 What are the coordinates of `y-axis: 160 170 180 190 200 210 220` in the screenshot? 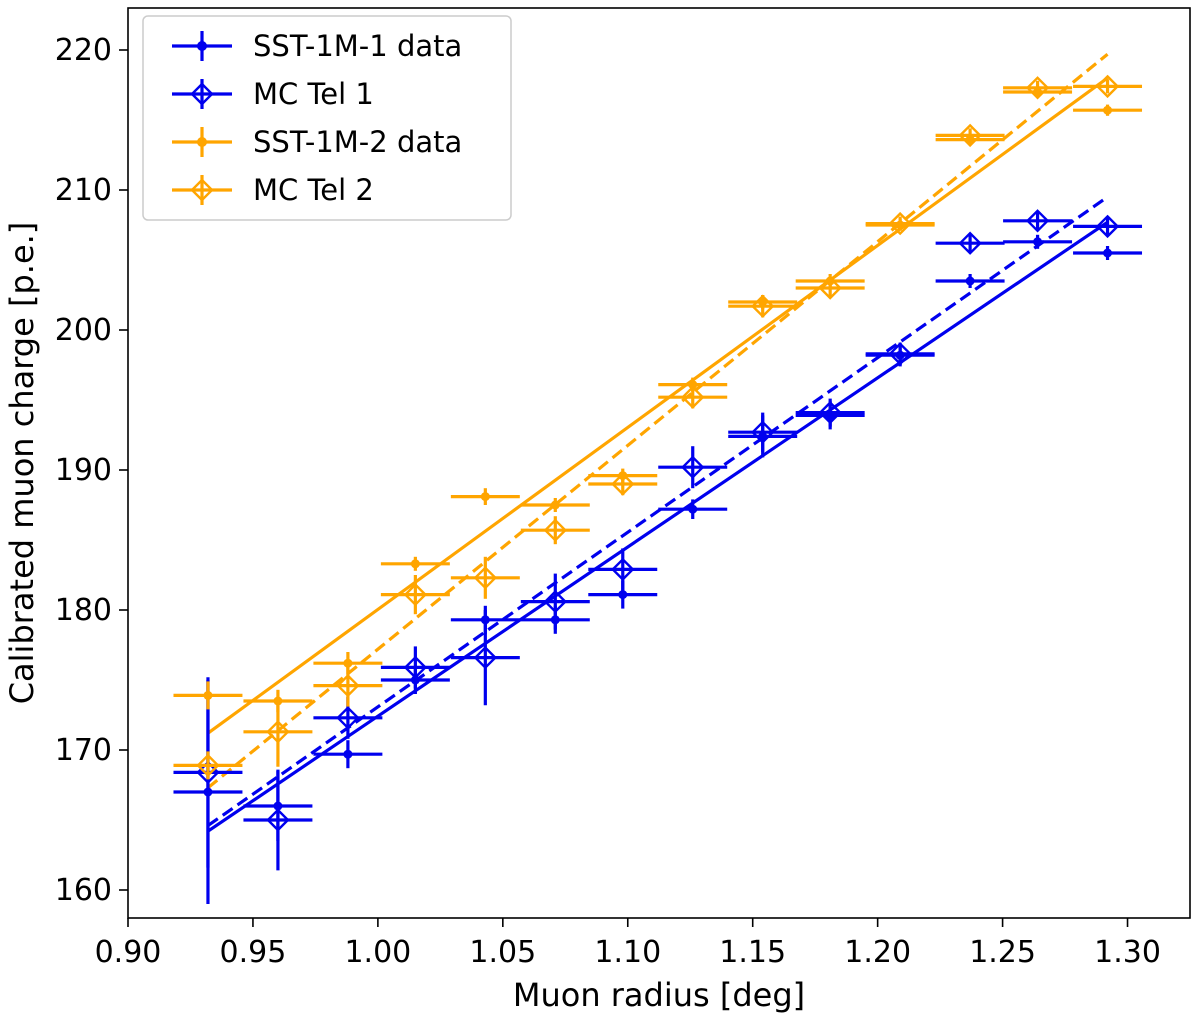 It's located at (91, 470).